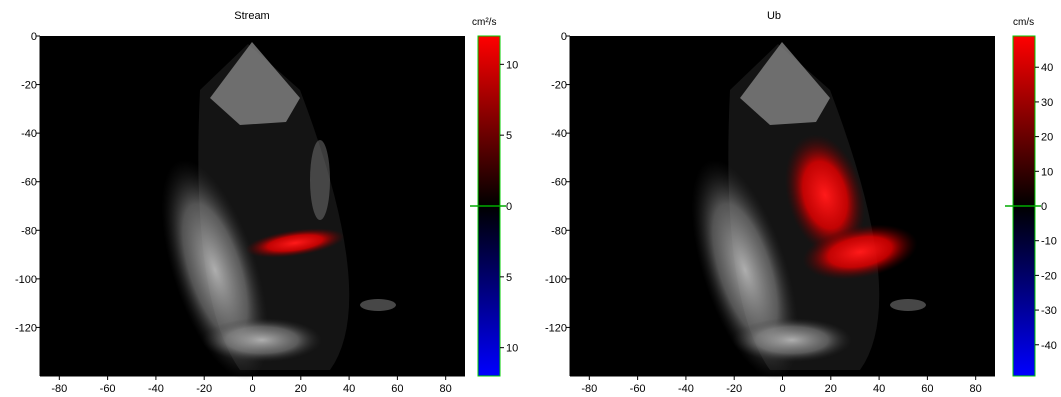 This screenshot has height=397, width=1061. What do you see at coordinates (1049, 276) in the screenshot?
I see `colorbar-tick-label: -20` at bounding box center [1049, 276].